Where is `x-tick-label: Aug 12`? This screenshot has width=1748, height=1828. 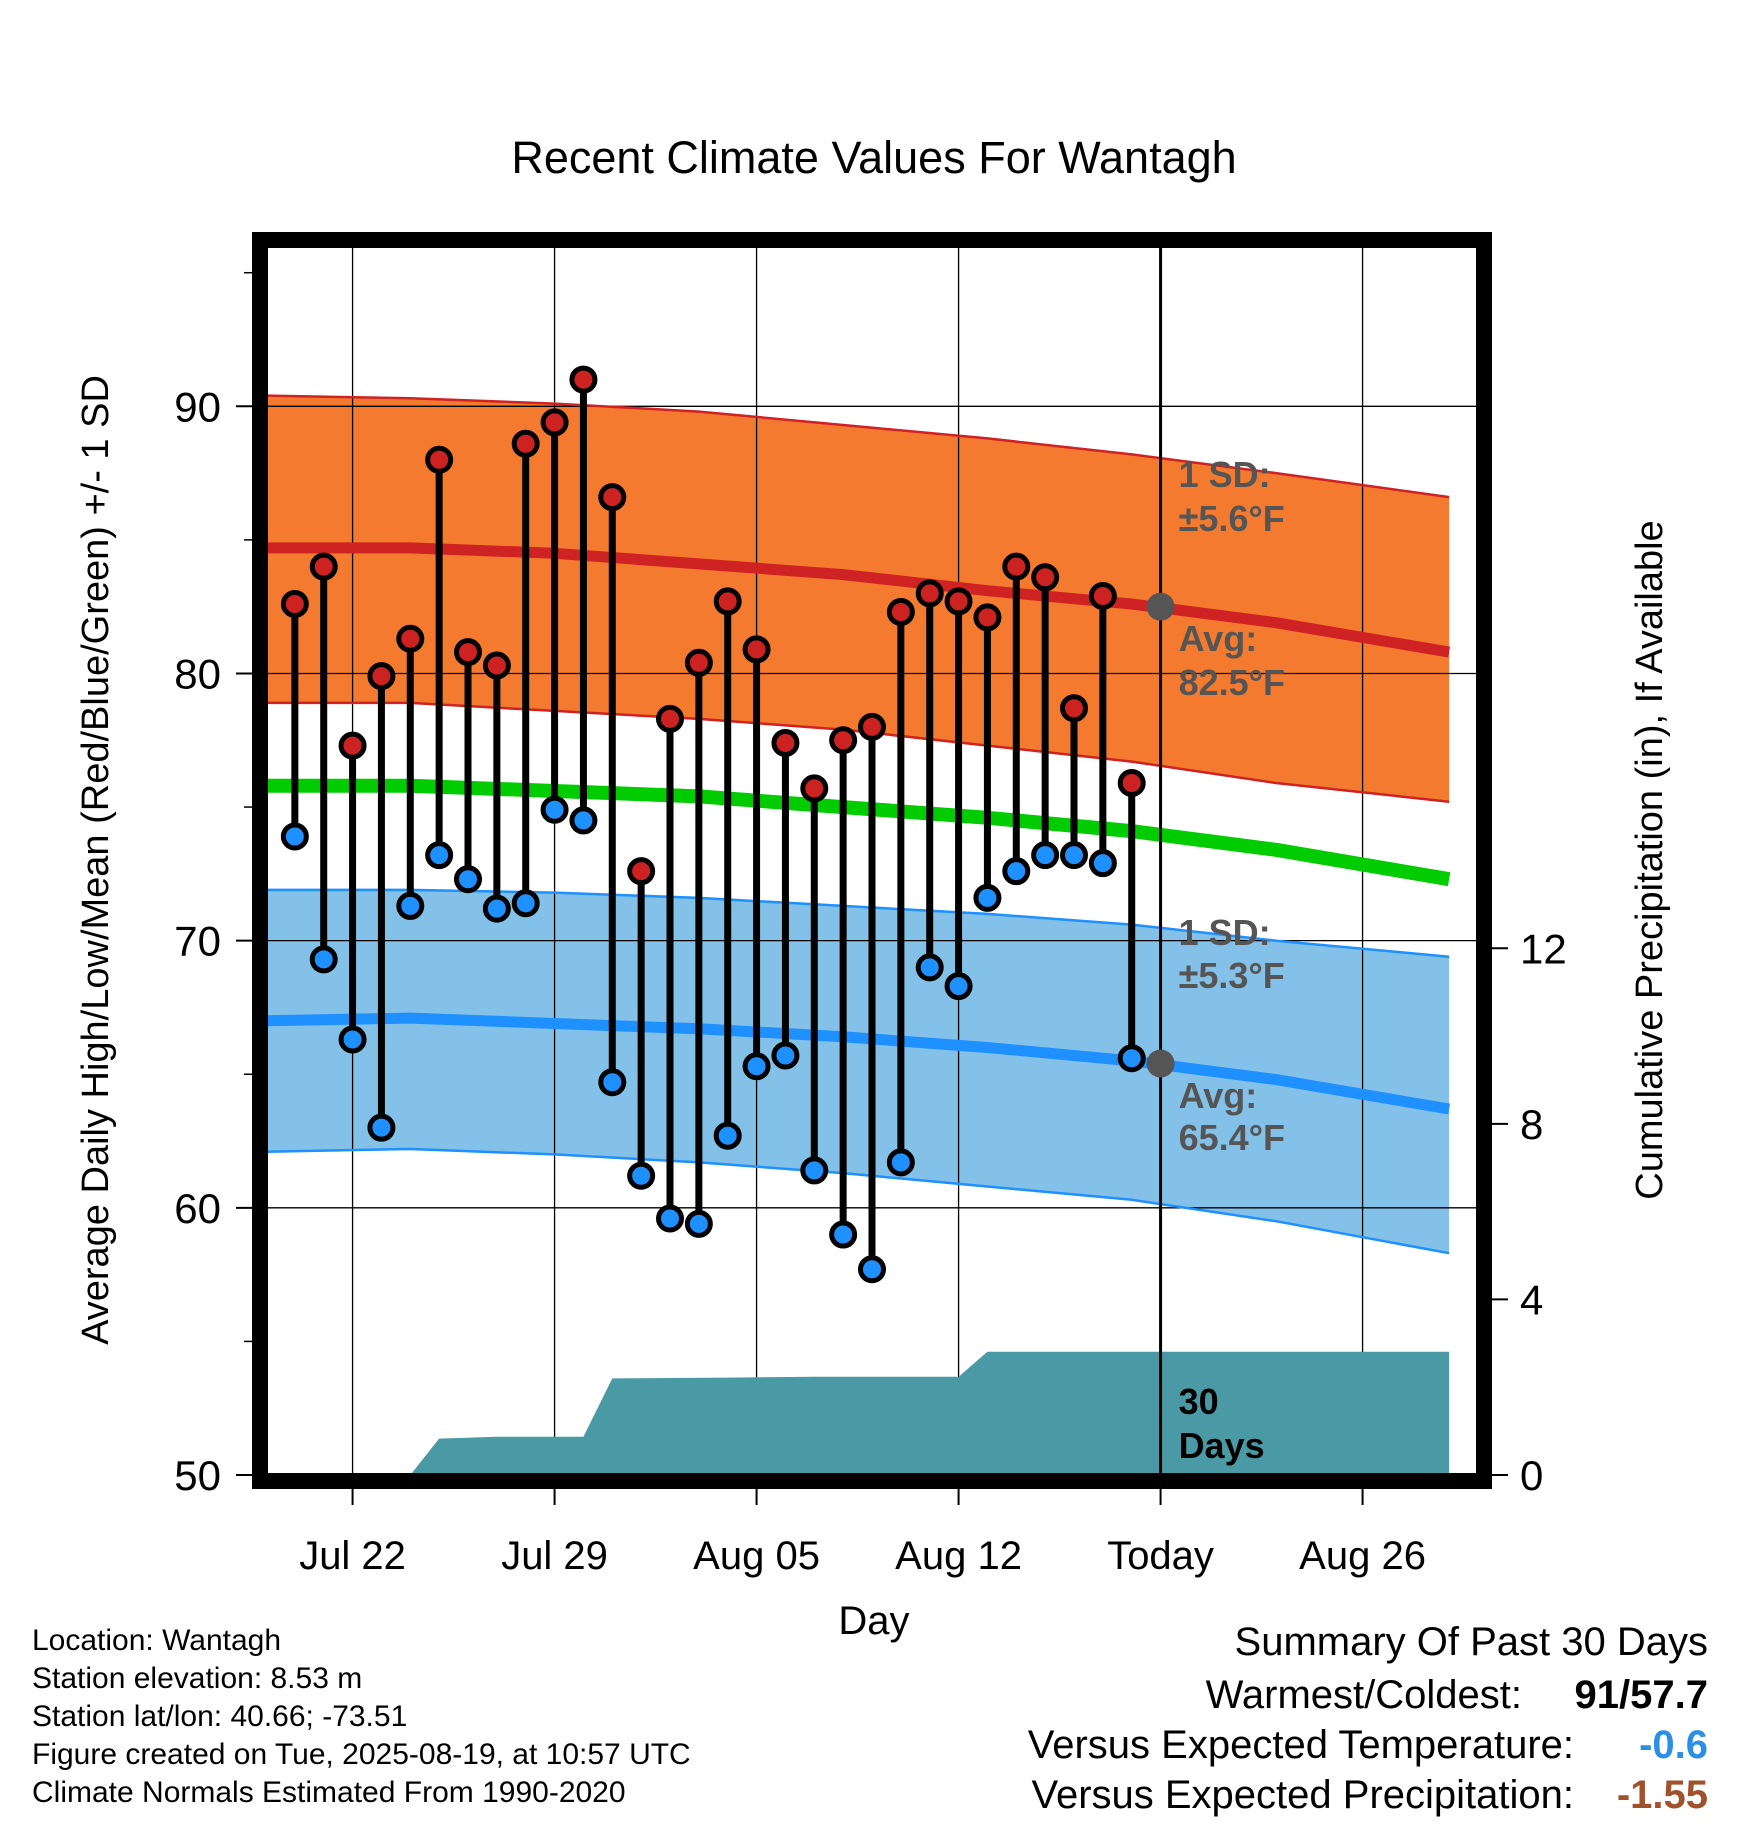 x-tick-label: Aug 12 is located at coordinates (958, 1556).